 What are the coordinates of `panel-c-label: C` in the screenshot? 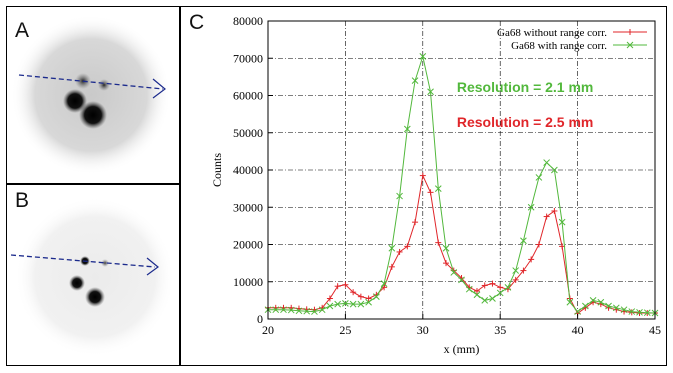 It's located at (197, 22).